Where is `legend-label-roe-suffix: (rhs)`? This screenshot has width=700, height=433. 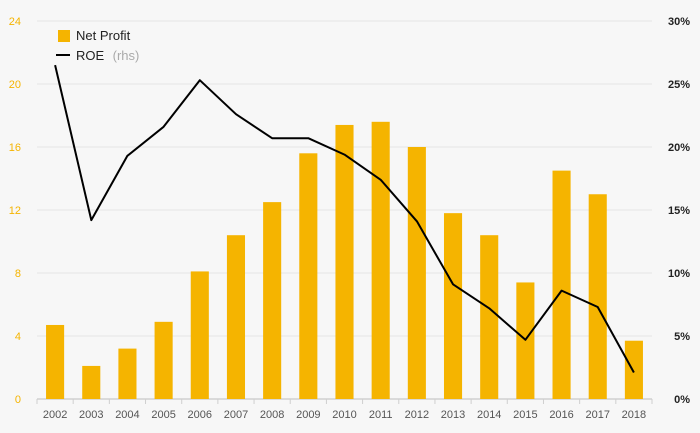 legend-label-roe-suffix: (rhs) is located at coordinates (126, 55).